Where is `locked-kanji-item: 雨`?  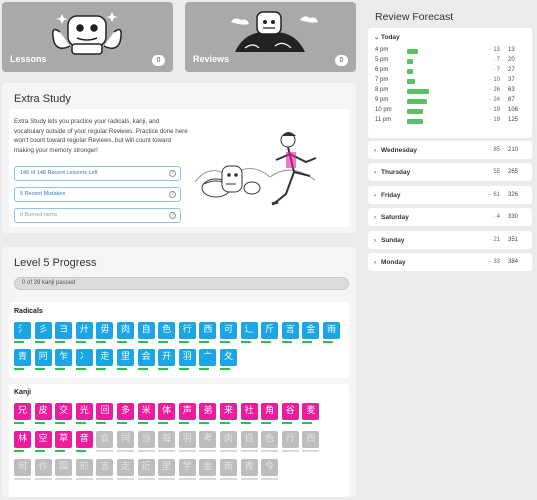
locked-kanji-item: 雨 is located at coordinates (228, 467).